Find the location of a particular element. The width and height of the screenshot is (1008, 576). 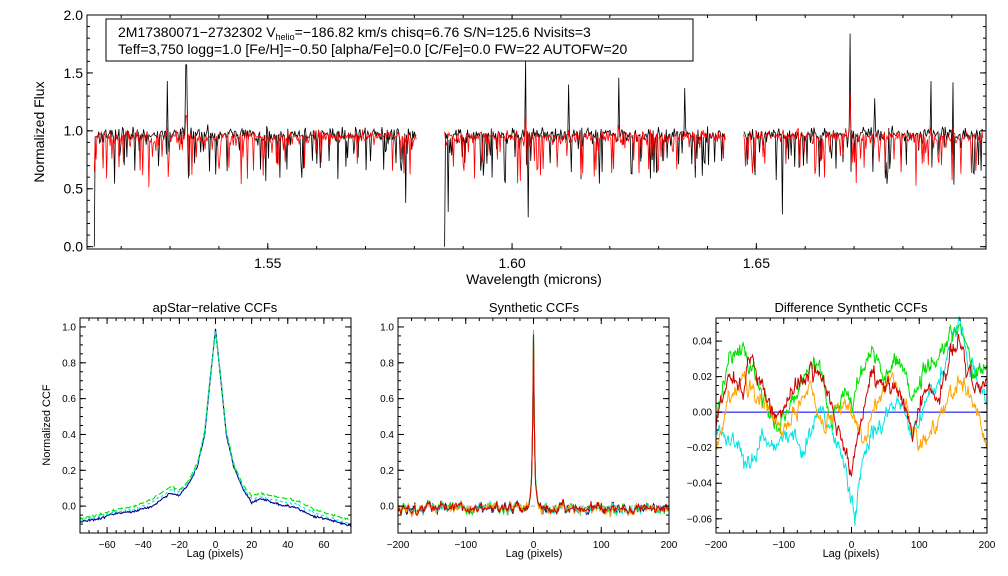

ccf-difference-title: Difference Synthetic CCFs is located at coordinates (851, 307).